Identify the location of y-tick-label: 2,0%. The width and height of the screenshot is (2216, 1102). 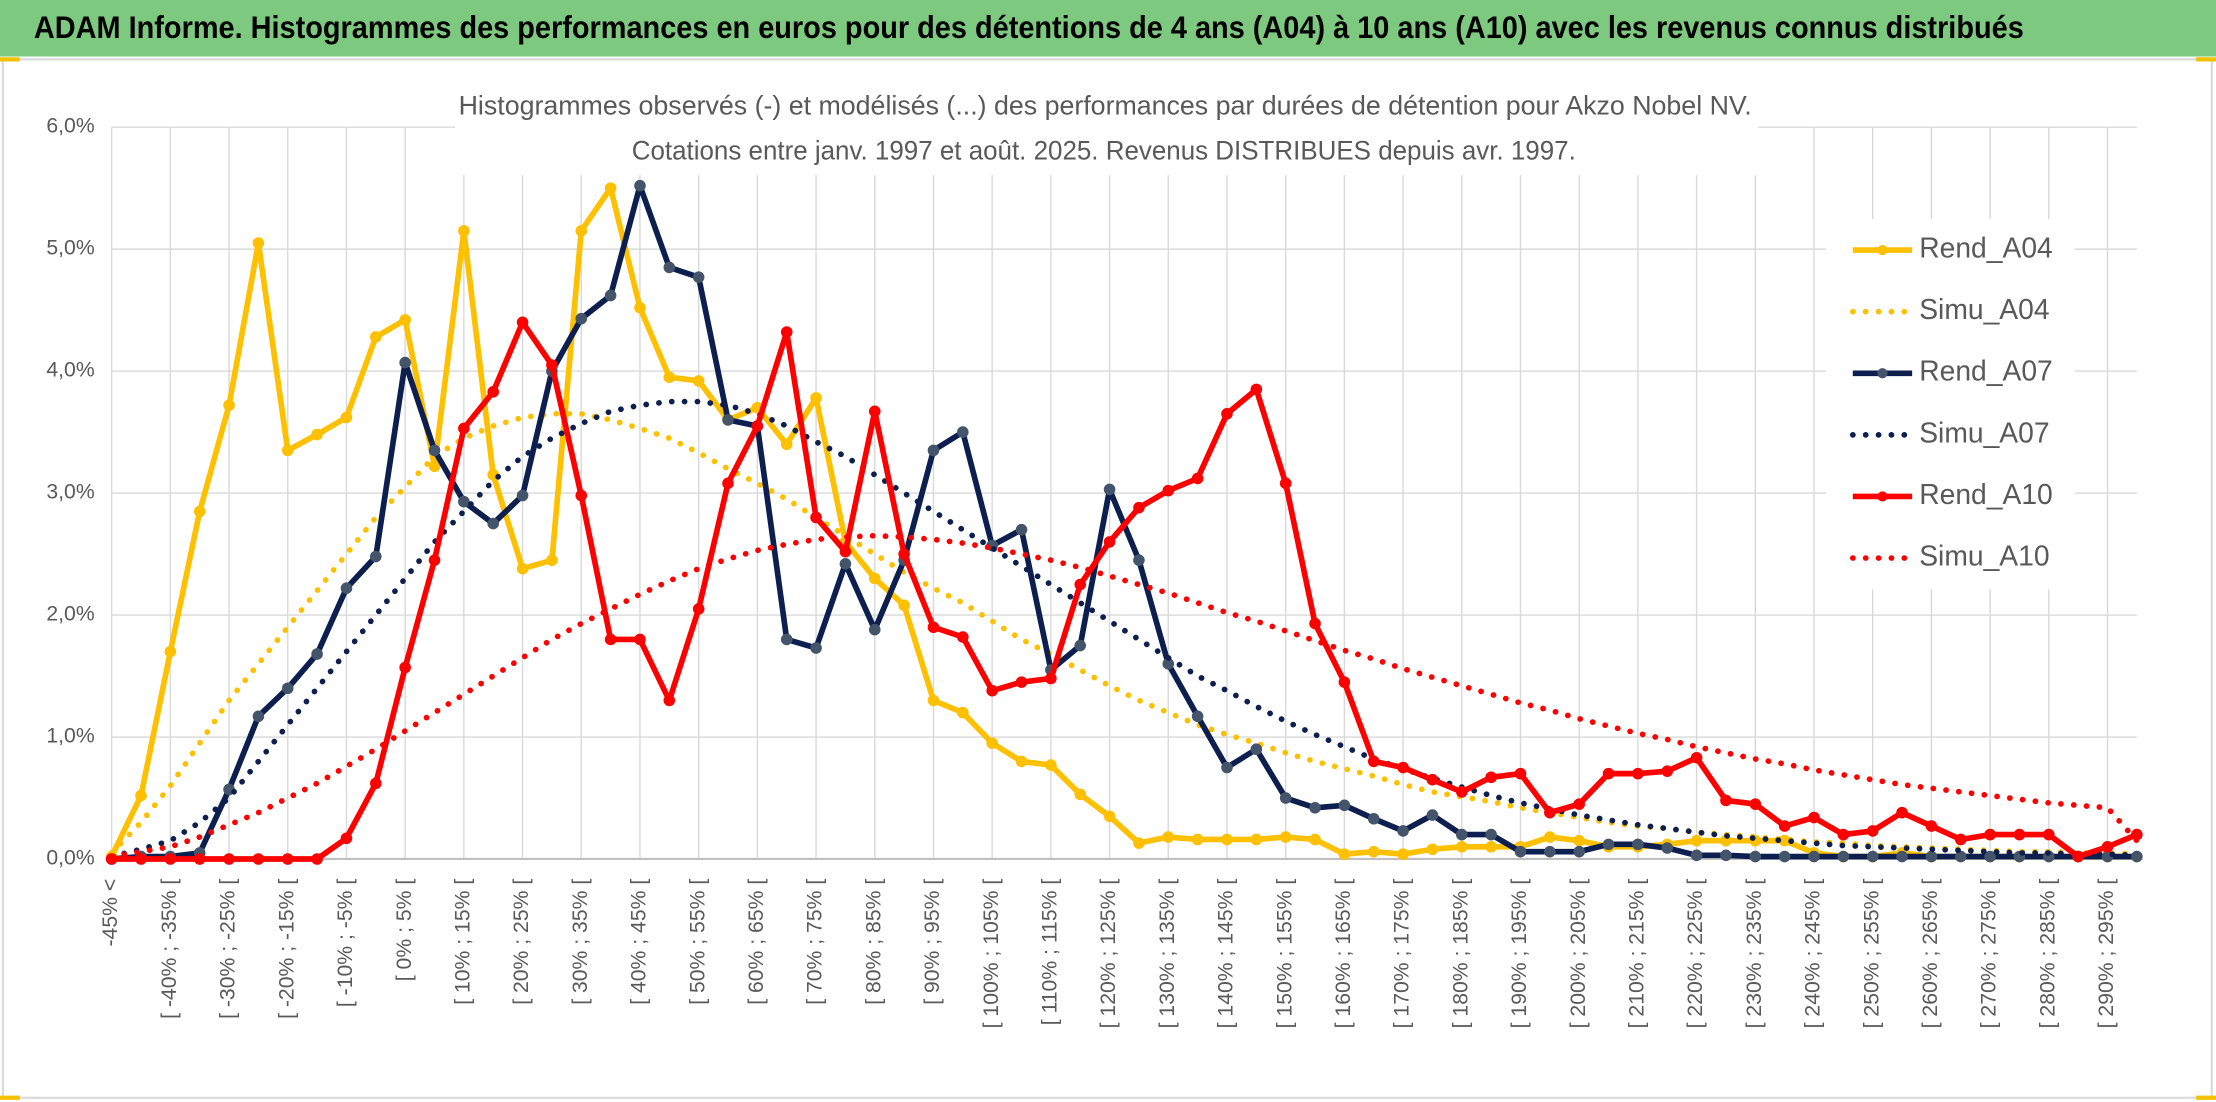
(70, 614).